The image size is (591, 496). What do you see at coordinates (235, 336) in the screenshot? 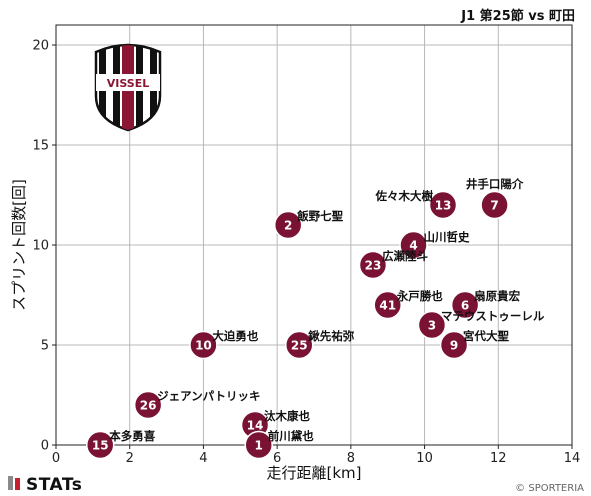
I see `player-name: 大迫勇也` at bounding box center [235, 336].